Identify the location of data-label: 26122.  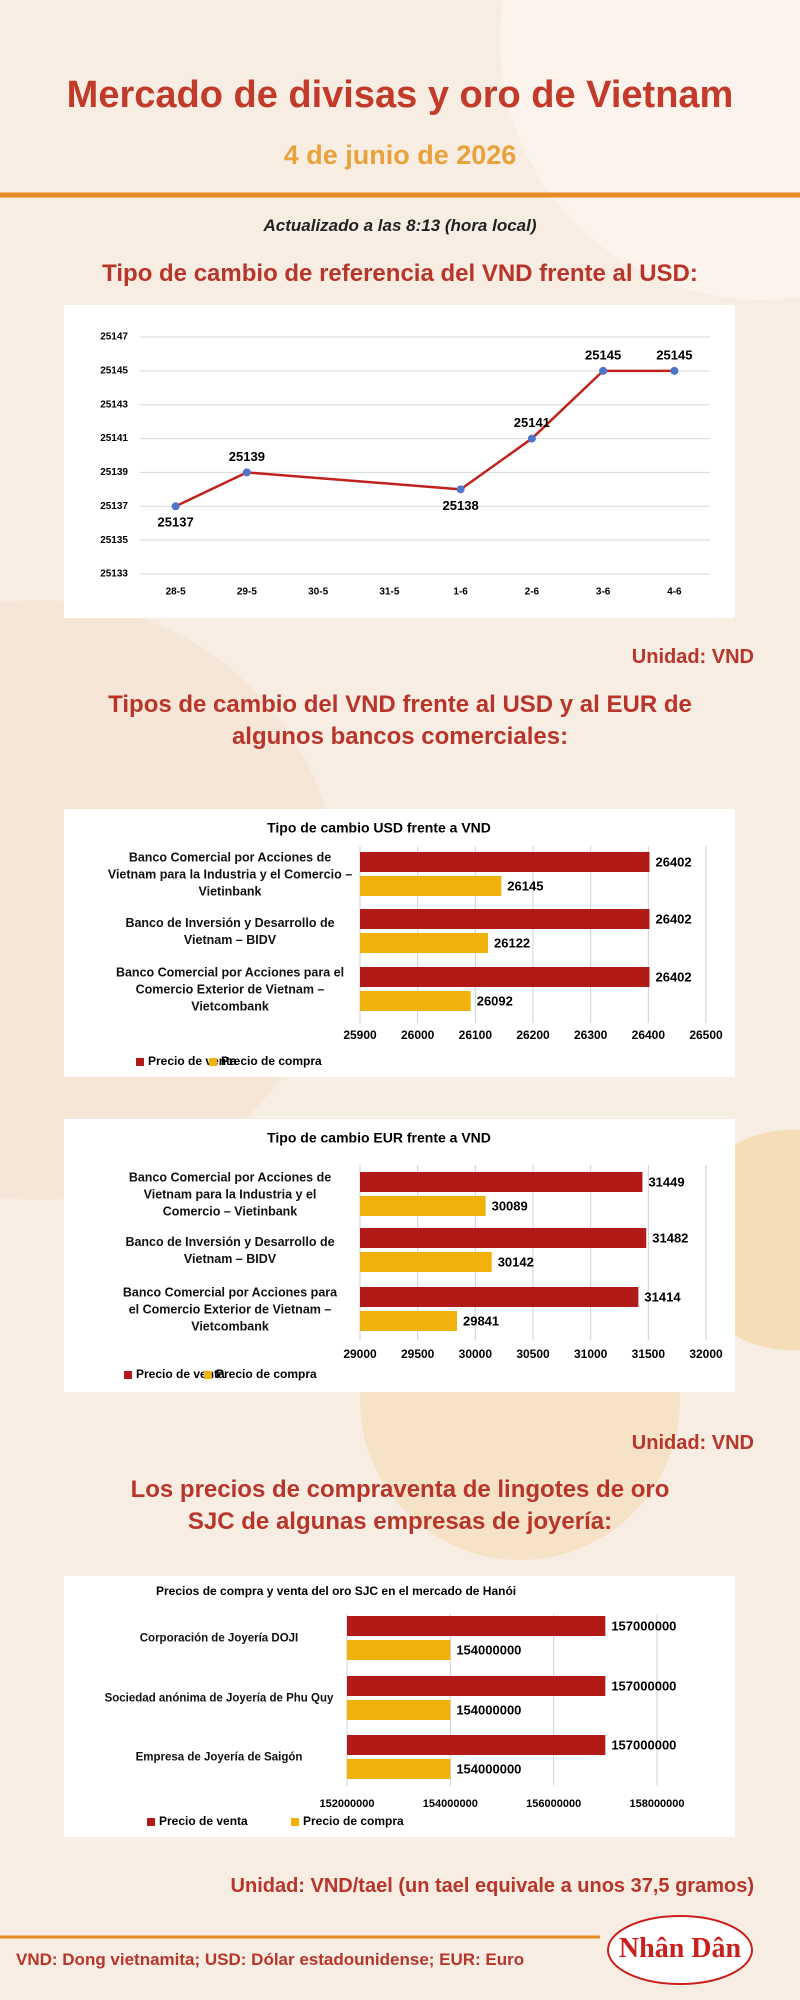
(512, 942).